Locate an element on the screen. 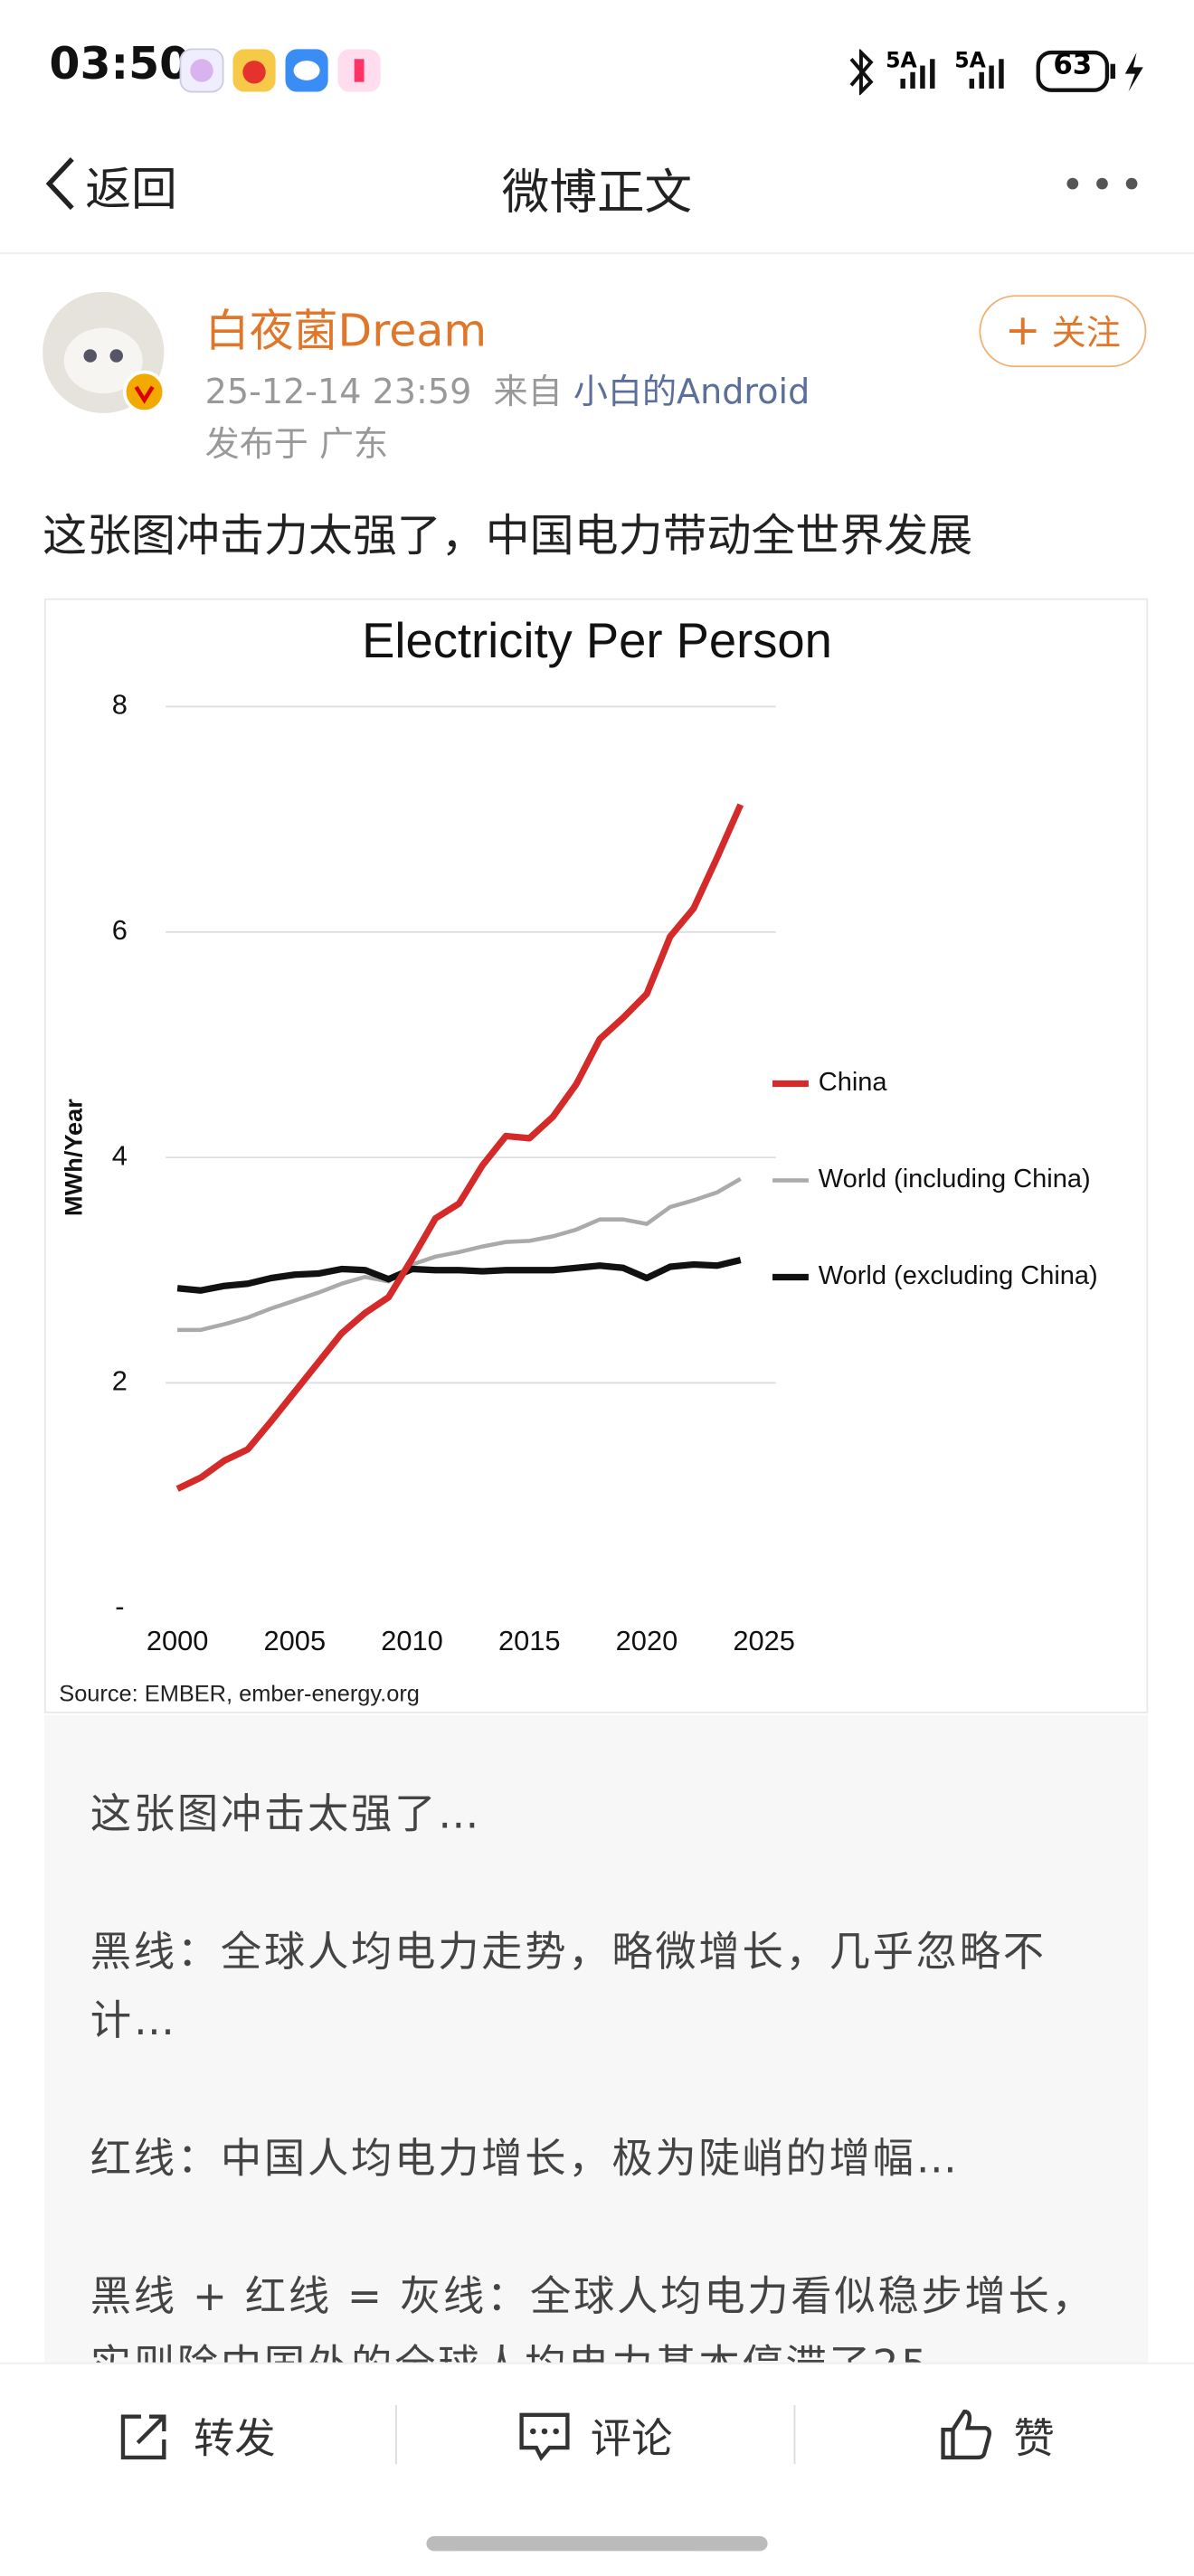  y-tick-label: - is located at coordinates (119, 1606).